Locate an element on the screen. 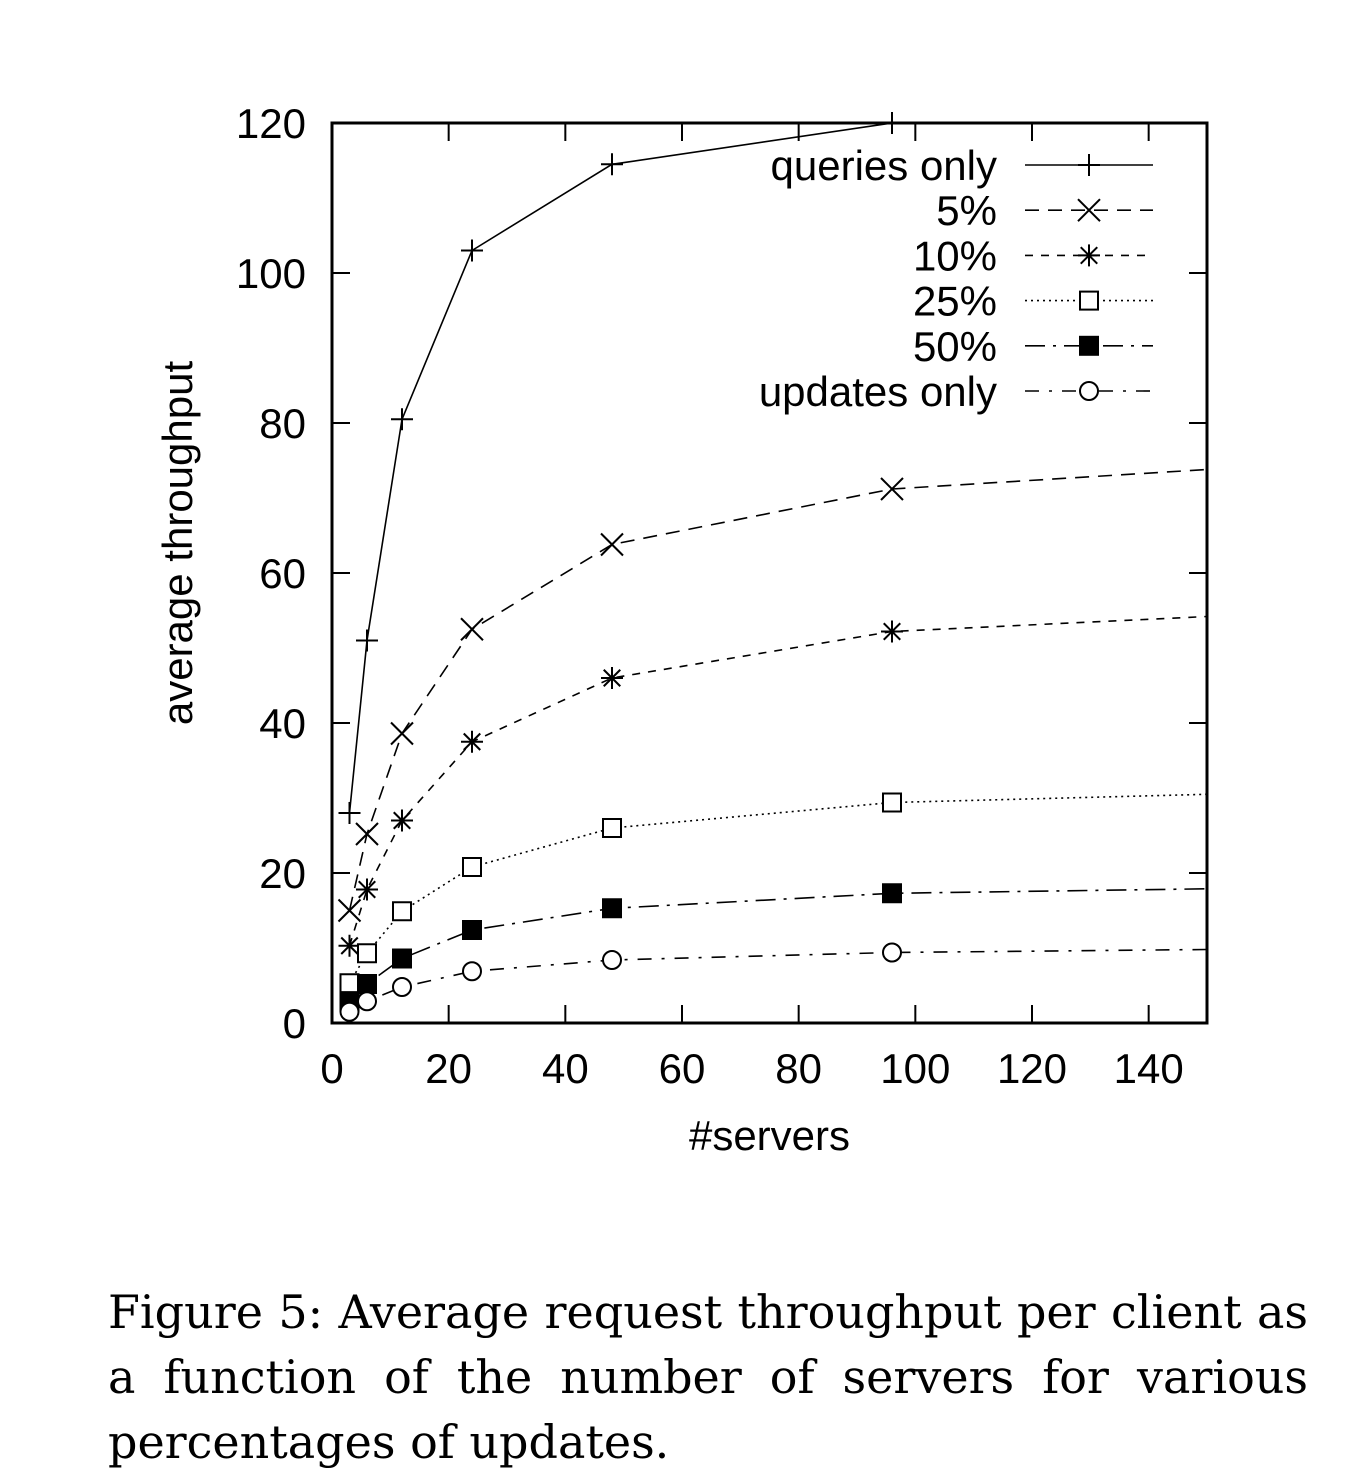 This screenshot has height=1475, width=1366. legend-label: 25% is located at coordinates (955, 301).